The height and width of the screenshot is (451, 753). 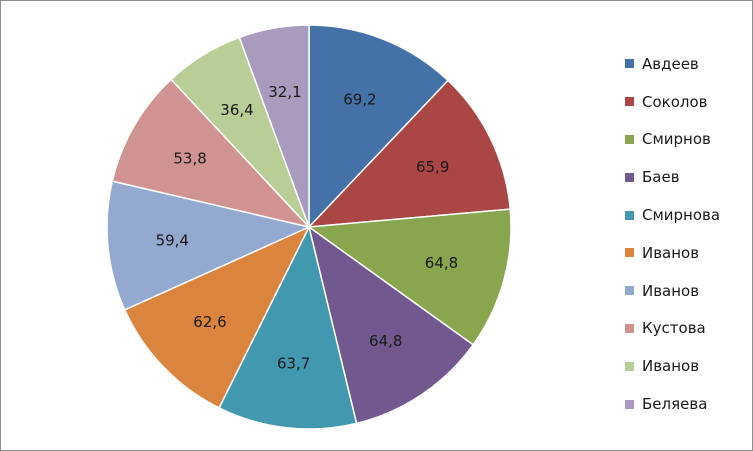 I want to click on slice-value-label: 59,4, so click(x=172, y=240).